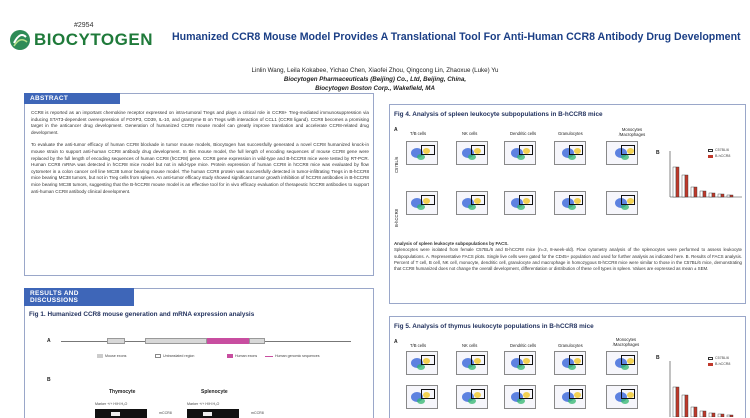 The image size is (750, 418). What do you see at coordinates (121, 413) in the screenshot?
I see `gel-image-thymocyte` at bounding box center [121, 413].